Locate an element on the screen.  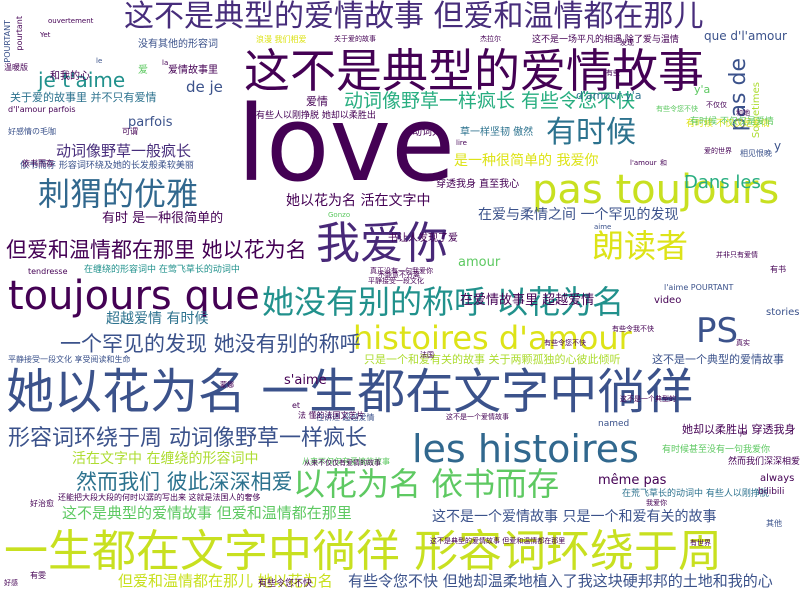
word-cloud-item: 杰拉尔 is located at coordinates (490, 39).